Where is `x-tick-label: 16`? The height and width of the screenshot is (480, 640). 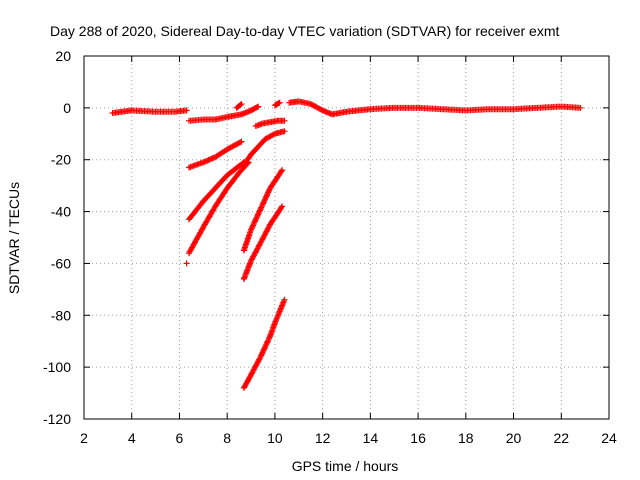 x-tick-label: 16 is located at coordinates (418, 438).